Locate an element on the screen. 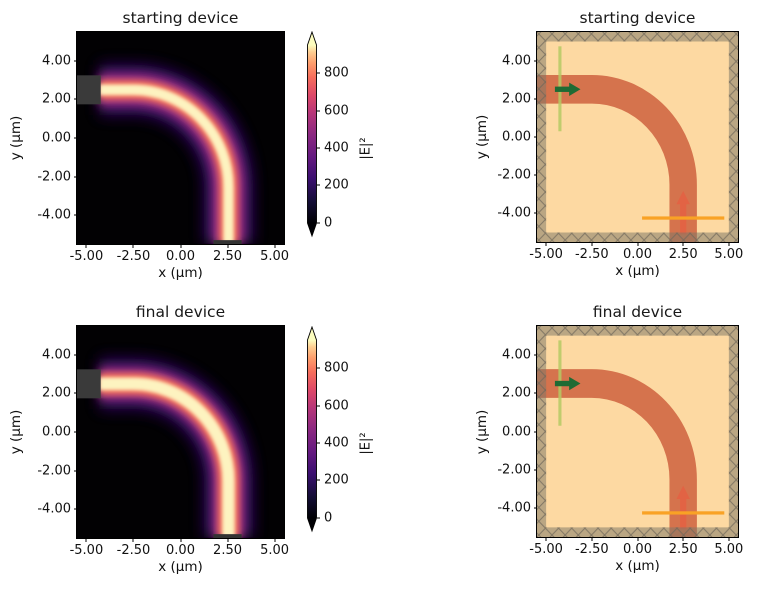  simulation-background is located at coordinates (637, 431).